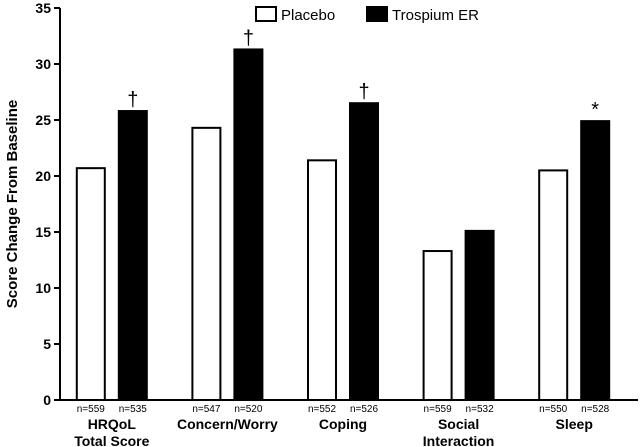 The height and width of the screenshot is (447, 642). I want to click on y-axis-label: Score Change From Baseline, so click(12, 204).